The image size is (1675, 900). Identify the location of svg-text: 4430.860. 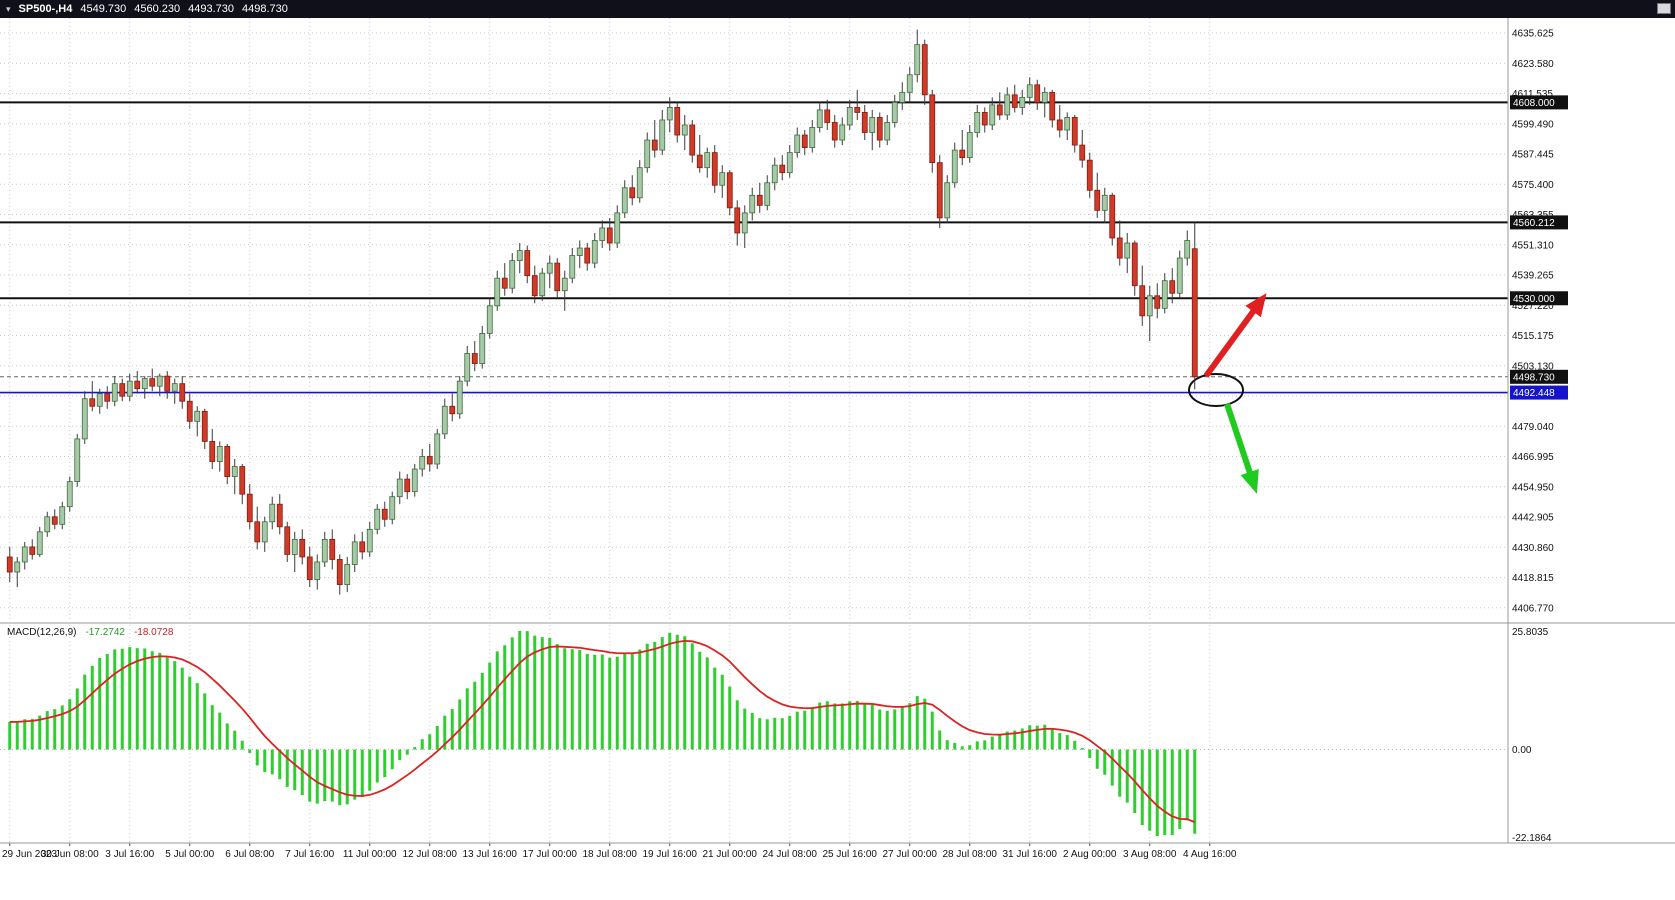
(1533, 548).